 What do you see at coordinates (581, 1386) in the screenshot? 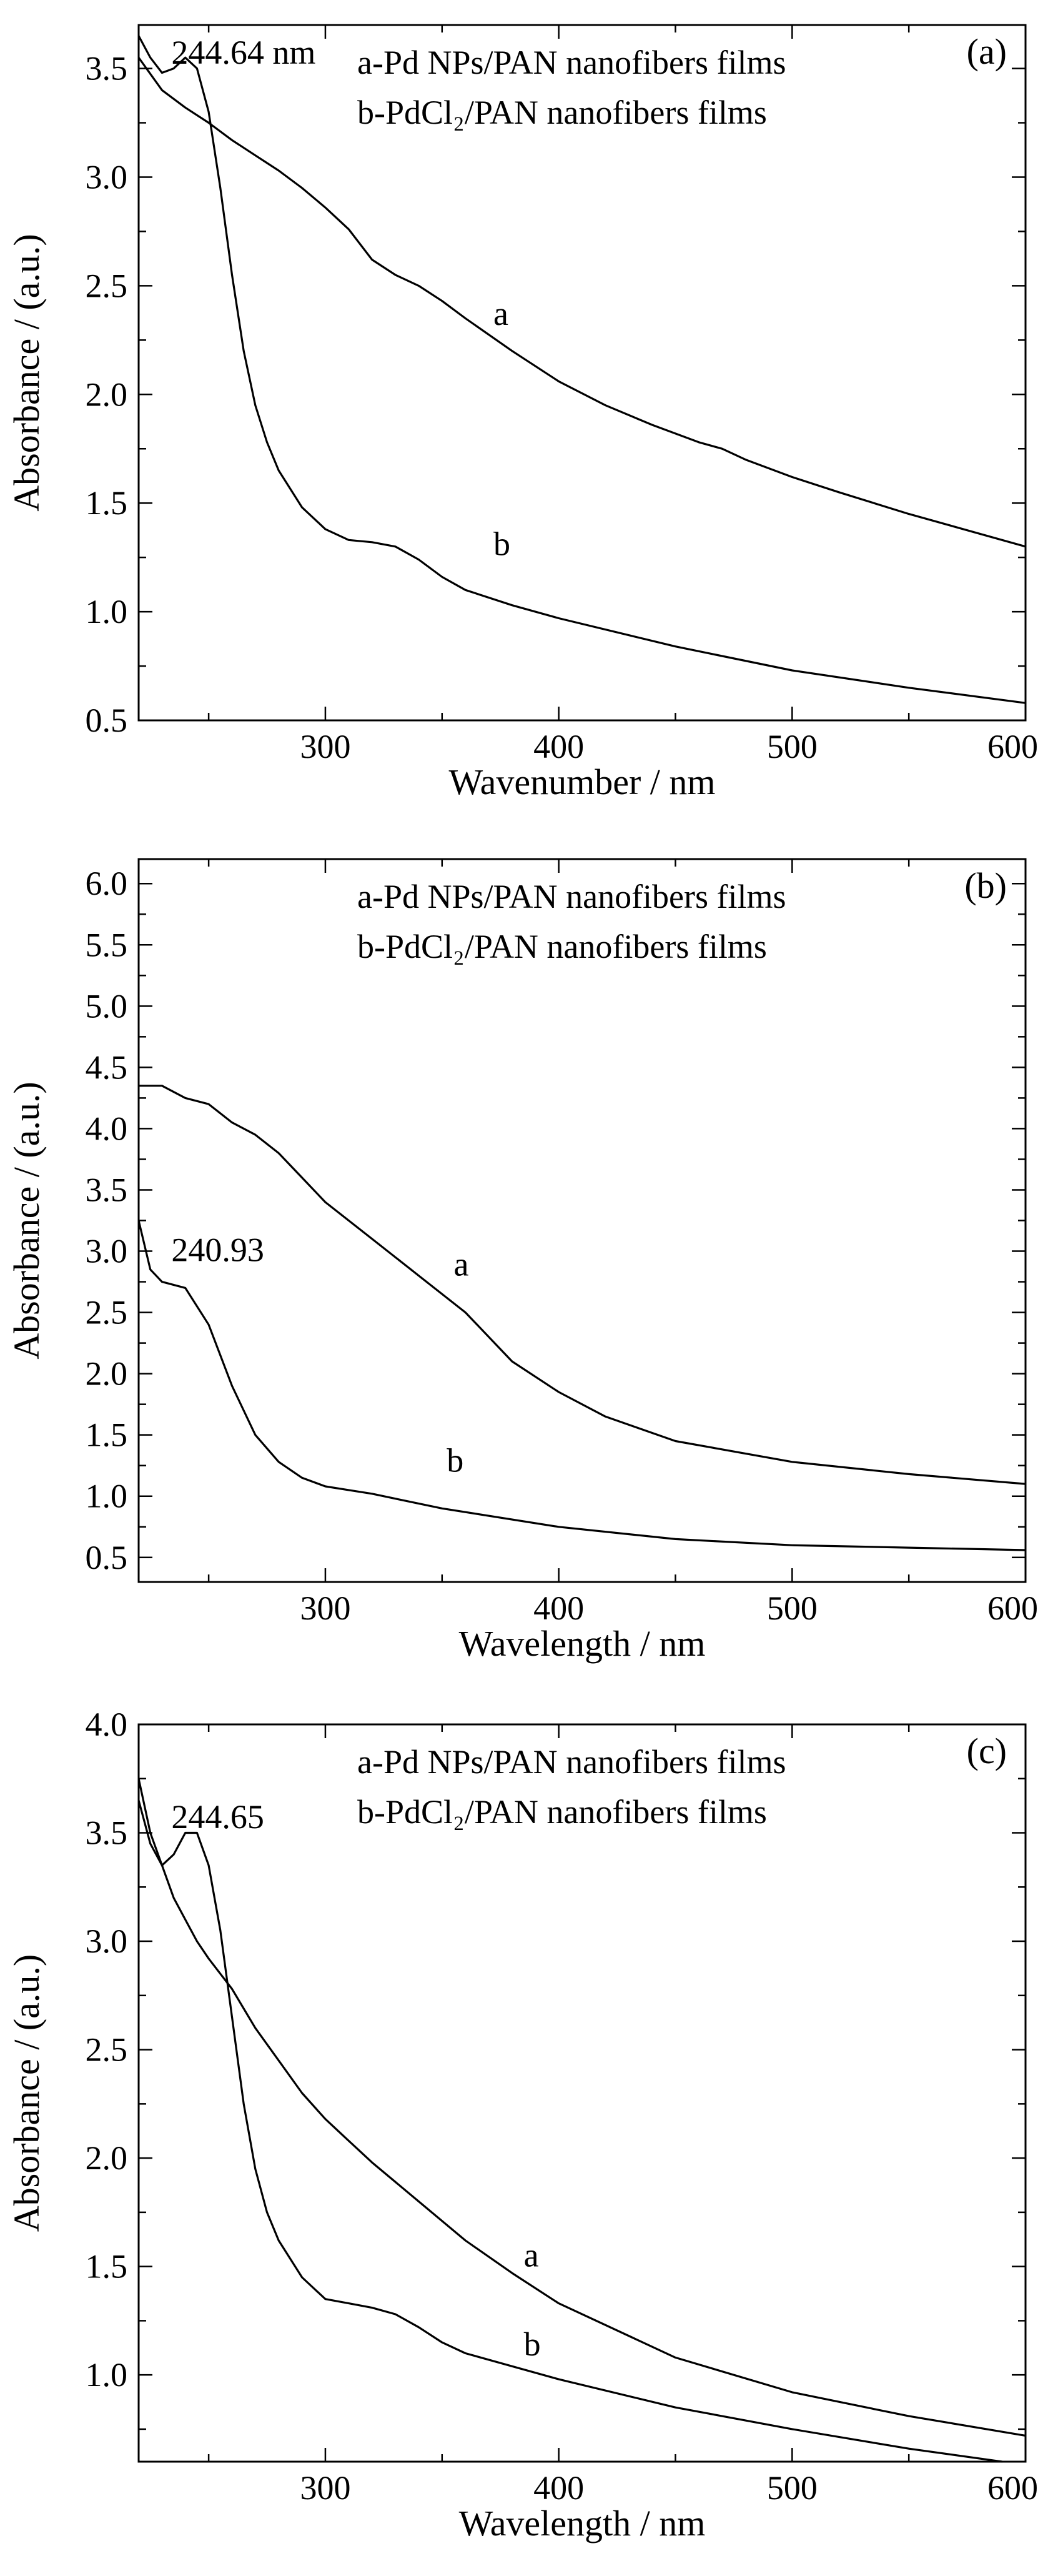
I see `series-line-b` at bounding box center [581, 1386].